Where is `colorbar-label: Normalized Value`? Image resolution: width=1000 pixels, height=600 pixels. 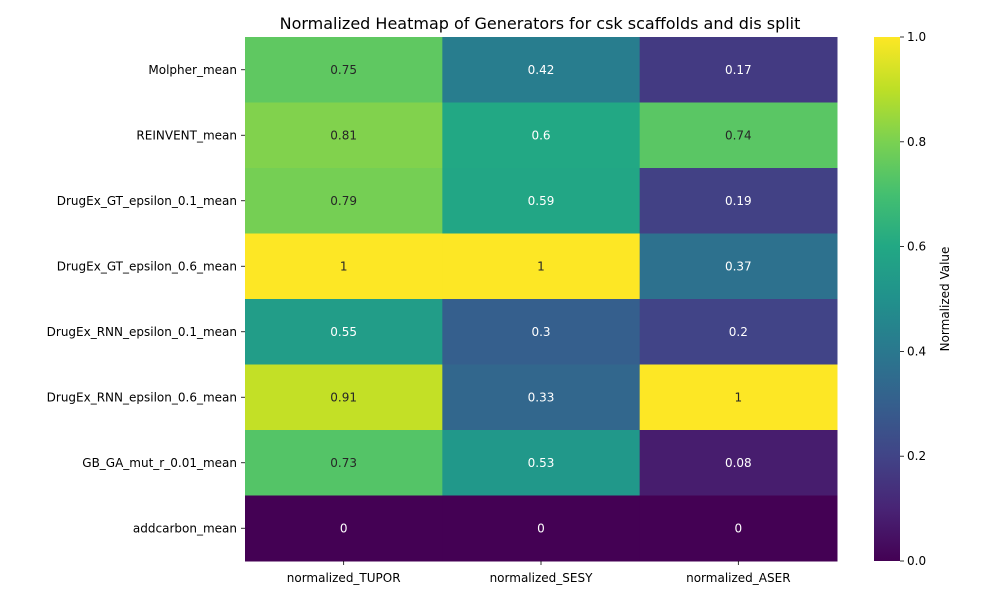
colorbar-label: Normalized Value is located at coordinates (945, 299).